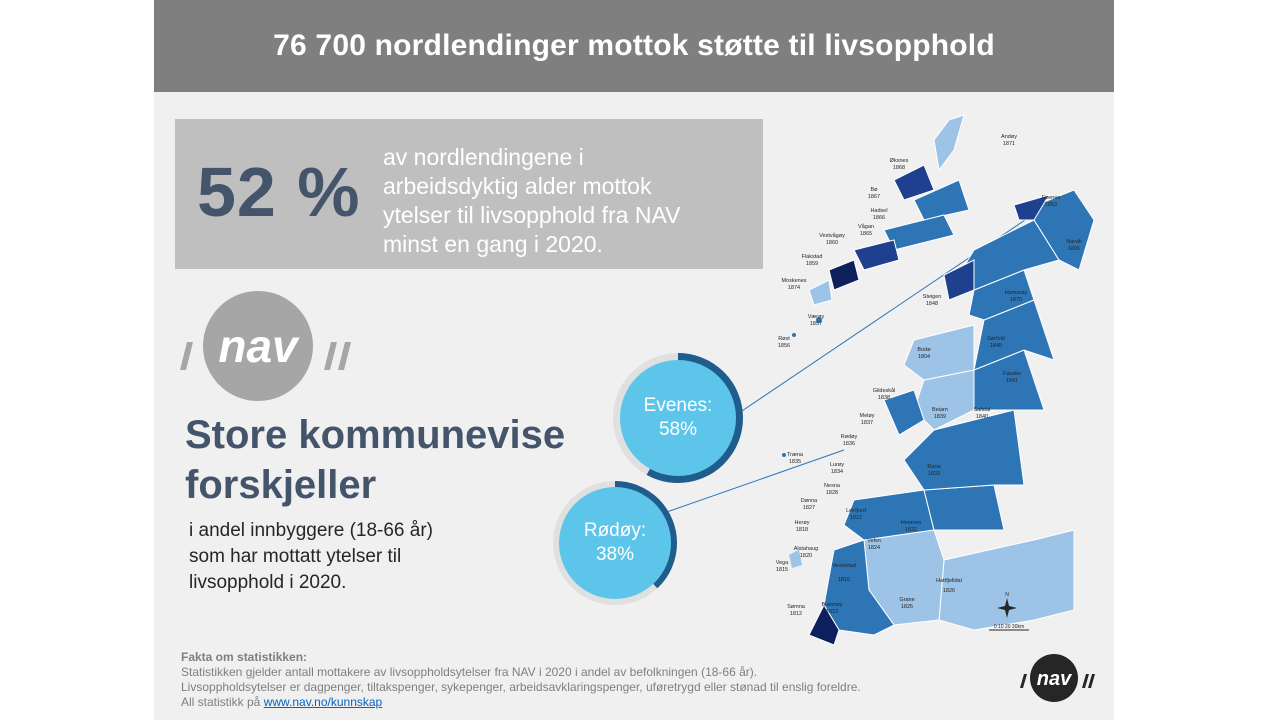 The height and width of the screenshot is (720, 1280). I want to click on map-label: Bodø, so click(924, 350).